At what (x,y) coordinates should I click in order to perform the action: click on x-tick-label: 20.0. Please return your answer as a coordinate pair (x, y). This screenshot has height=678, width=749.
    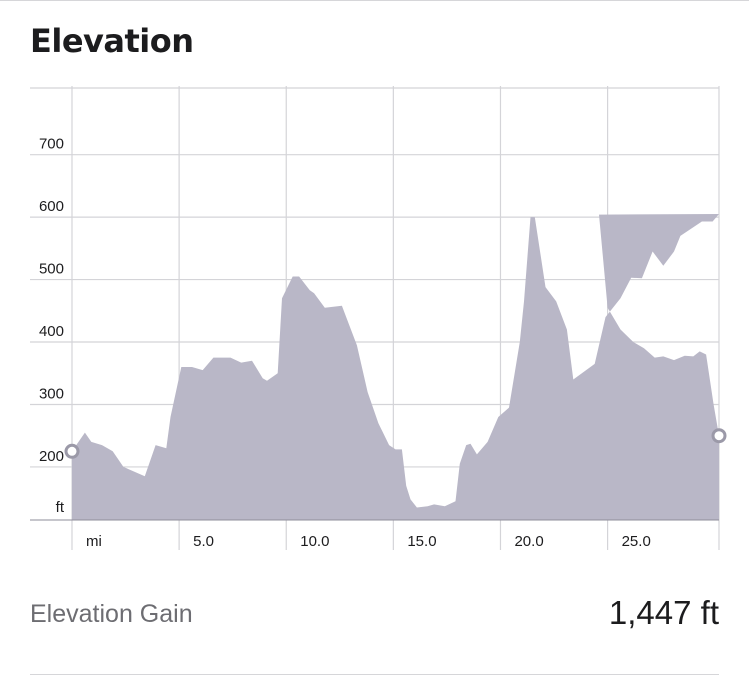
    Looking at the image, I should click on (528, 541).